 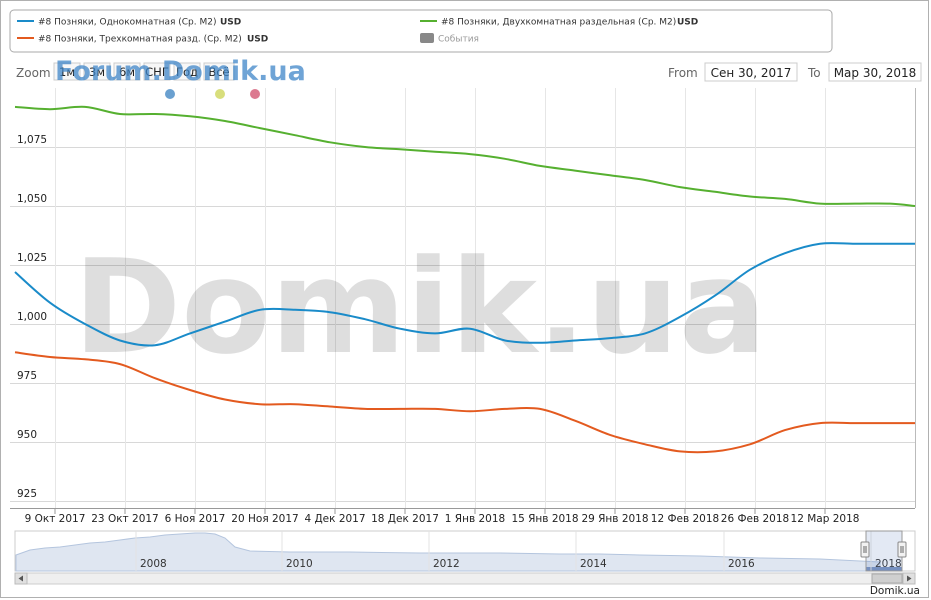 What do you see at coordinates (755, 519) in the screenshot?
I see `x-tick-label: 26 Фев 2018` at bounding box center [755, 519].